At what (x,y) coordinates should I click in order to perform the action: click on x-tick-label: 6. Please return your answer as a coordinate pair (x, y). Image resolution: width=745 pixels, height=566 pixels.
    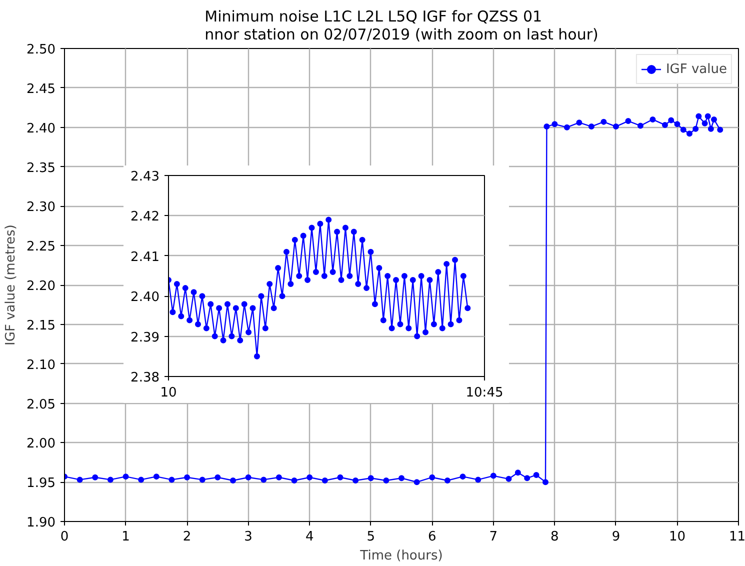
    Looking at the image, I should click on (432, 537).